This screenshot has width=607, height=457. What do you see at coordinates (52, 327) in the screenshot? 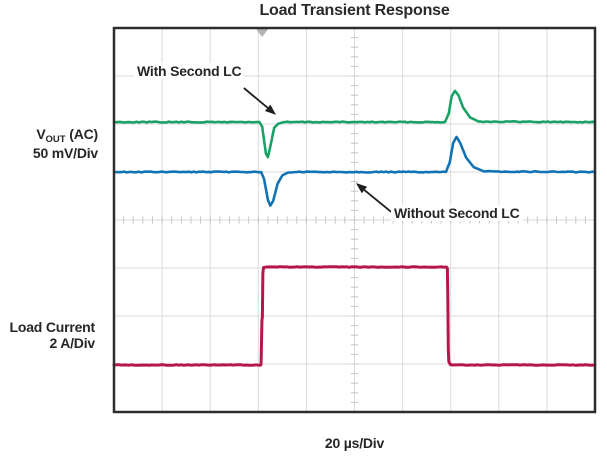
I see `load-current-name-label: Load Current` at bounding box center [52, 327].